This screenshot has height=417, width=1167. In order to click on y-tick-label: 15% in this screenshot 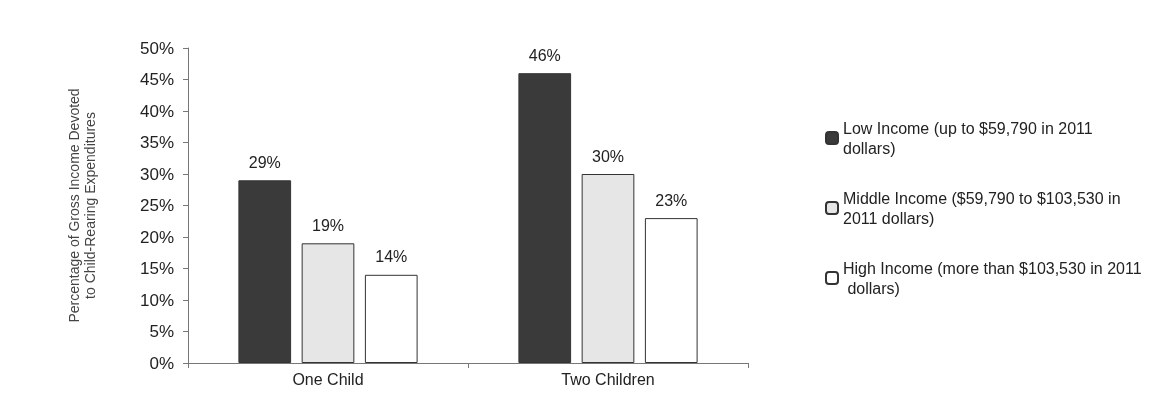, I will do `click(156, 268)`.